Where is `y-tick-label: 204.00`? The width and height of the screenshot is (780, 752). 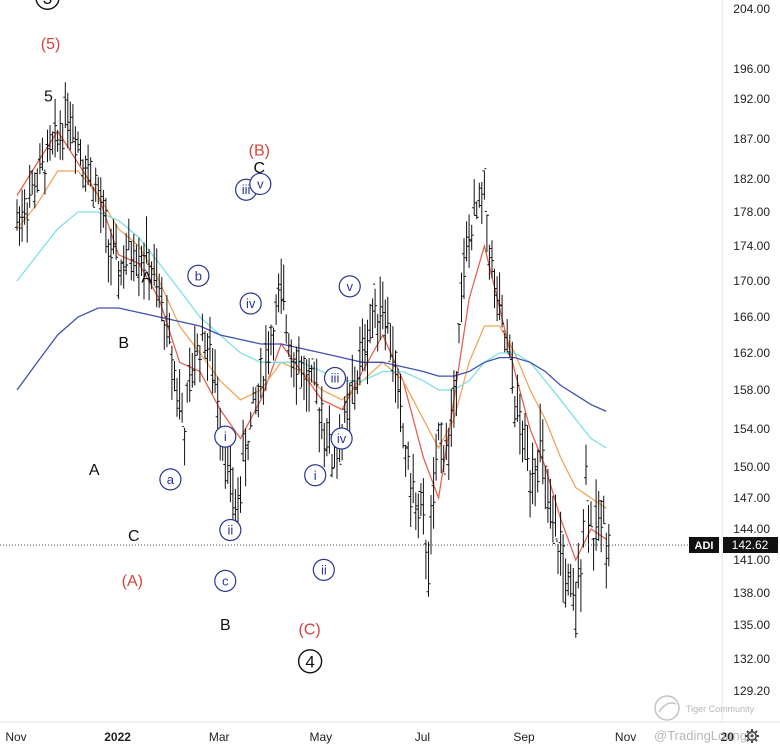 y-tick-label: 204.00 is located at coordinates (751, 9).